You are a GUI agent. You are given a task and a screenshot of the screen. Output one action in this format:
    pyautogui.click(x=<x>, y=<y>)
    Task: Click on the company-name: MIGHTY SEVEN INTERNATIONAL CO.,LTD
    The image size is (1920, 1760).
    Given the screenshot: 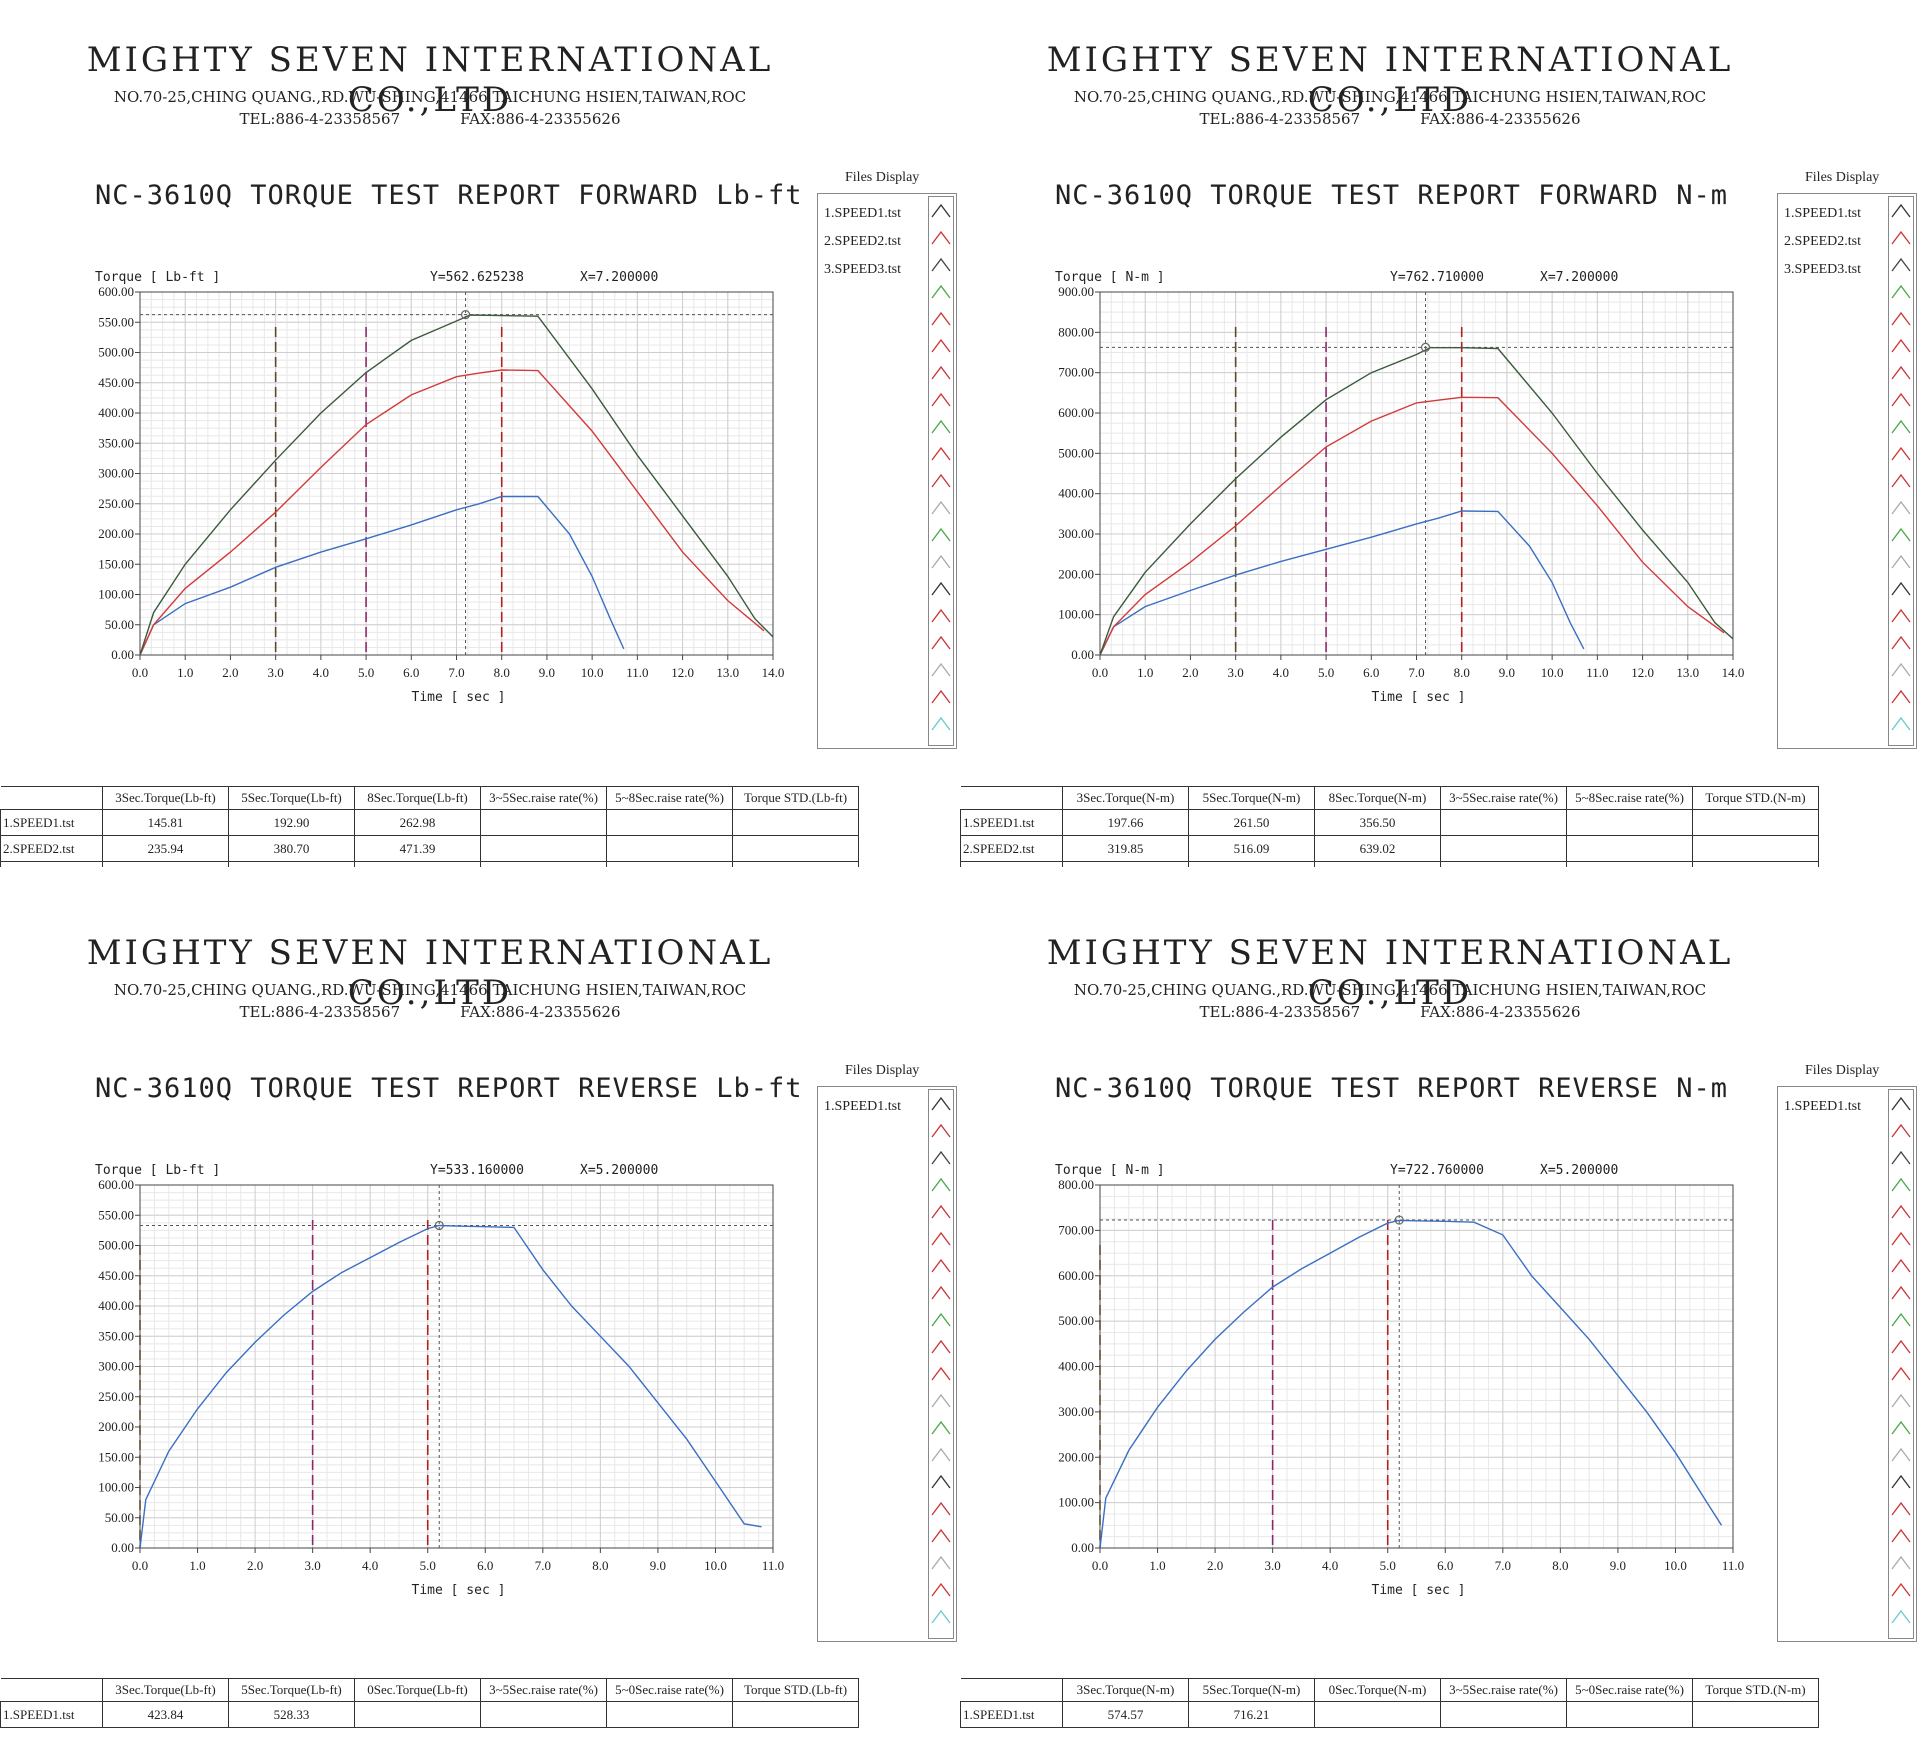 What is the action you would take?
    pyautogui.click(x=430, y=80)
    